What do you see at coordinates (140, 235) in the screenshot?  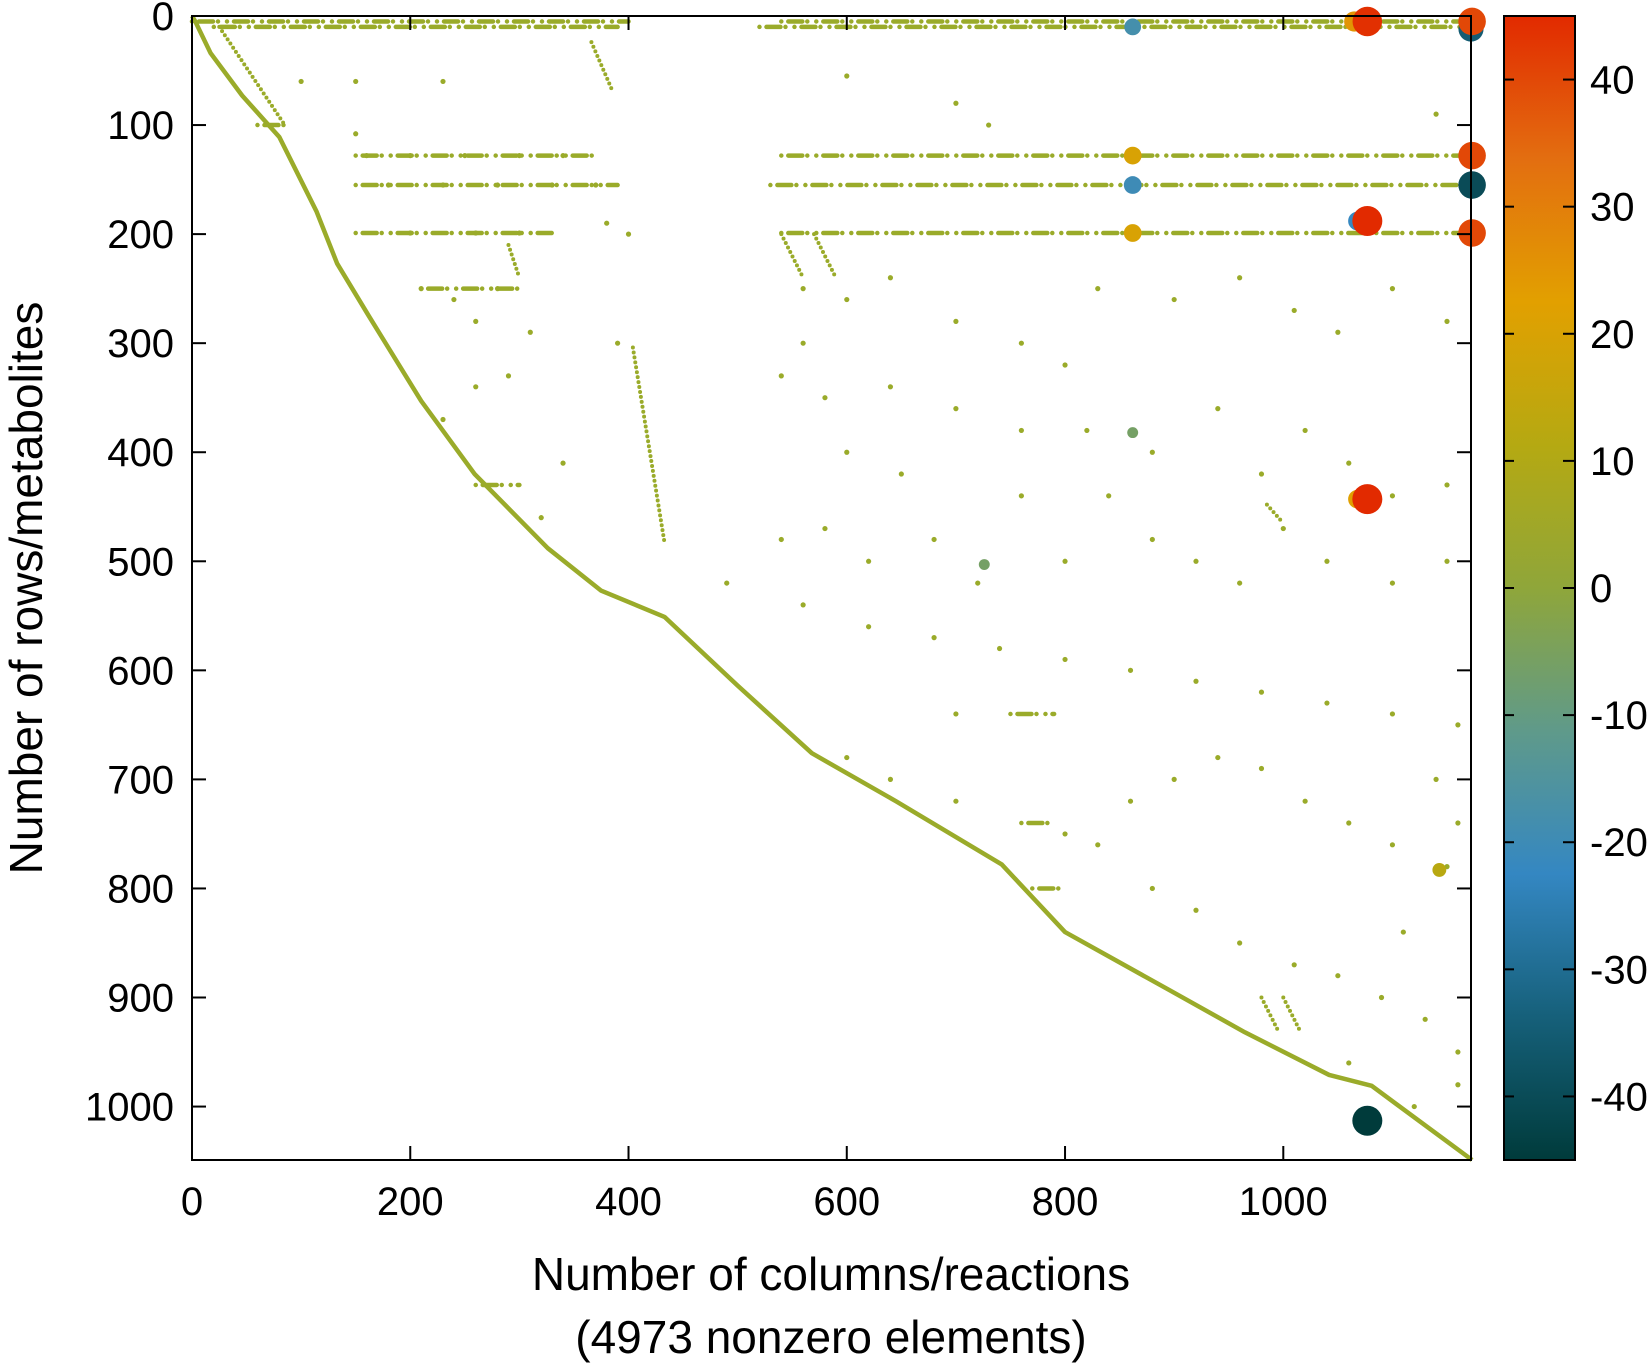 I see `y-tick-label: 200` at bounding box center [140, 235].